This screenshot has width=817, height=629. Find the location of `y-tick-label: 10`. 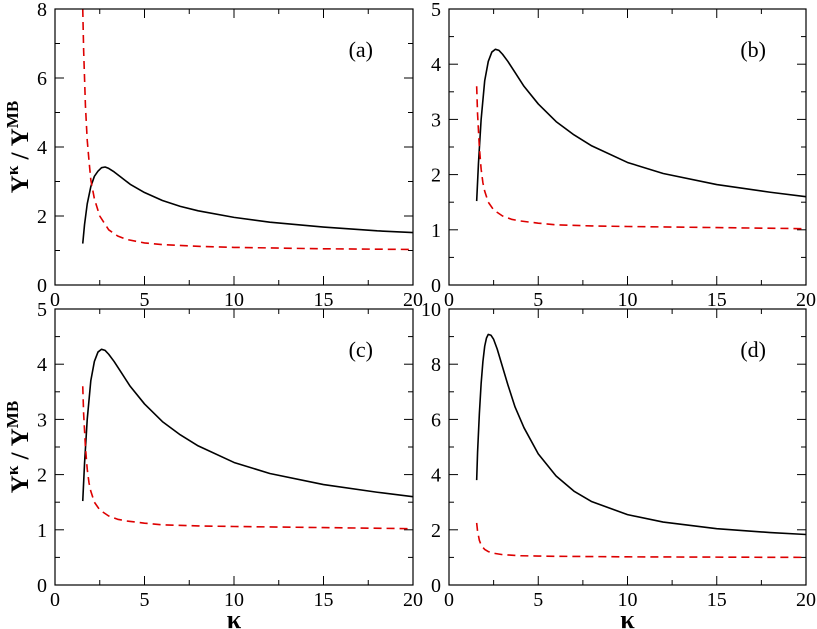

y-tick-label: 10 is located at coordinates (431, 310).